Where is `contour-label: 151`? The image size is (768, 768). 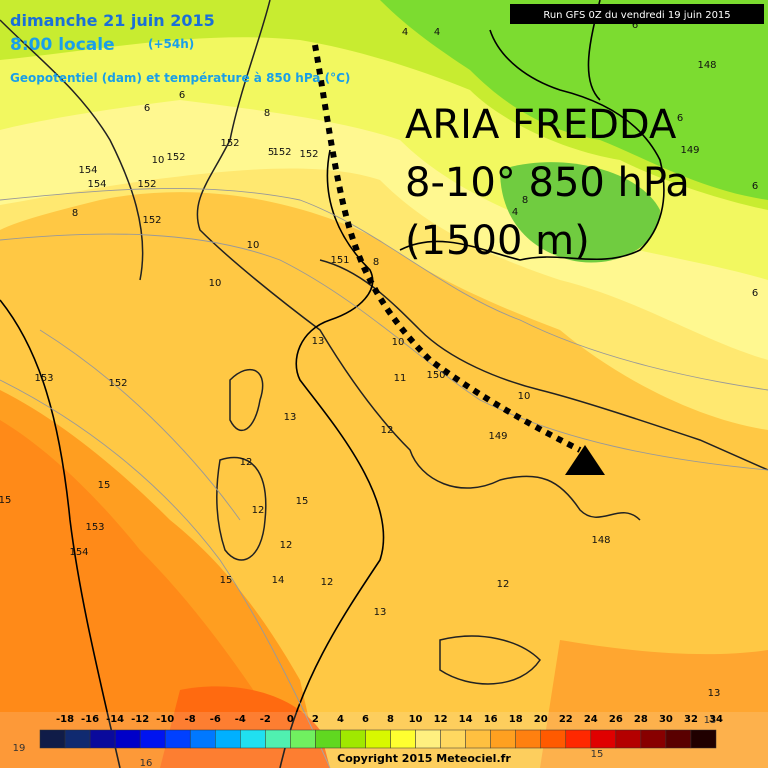 contour-label: 151 is located at coordinates (339, 260).